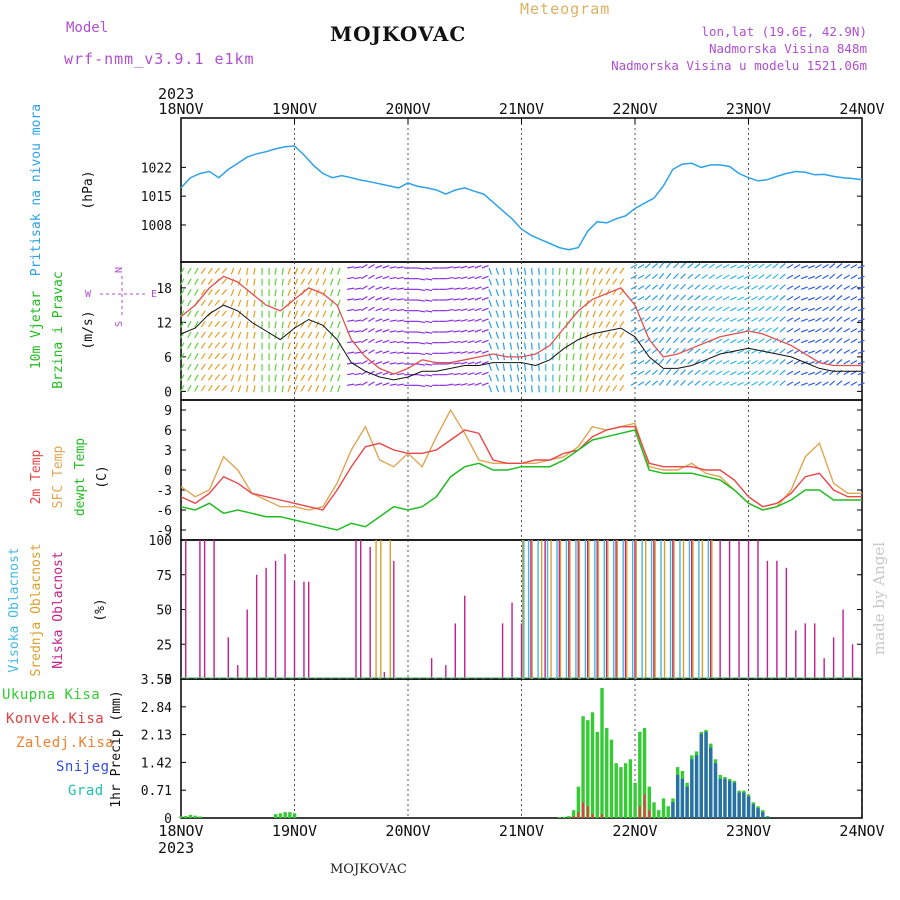  What do you see at coordinates (164, 511) in the screenshot?
I see `y-tick-label-temperature: -6` at bounding box center [164, 511].